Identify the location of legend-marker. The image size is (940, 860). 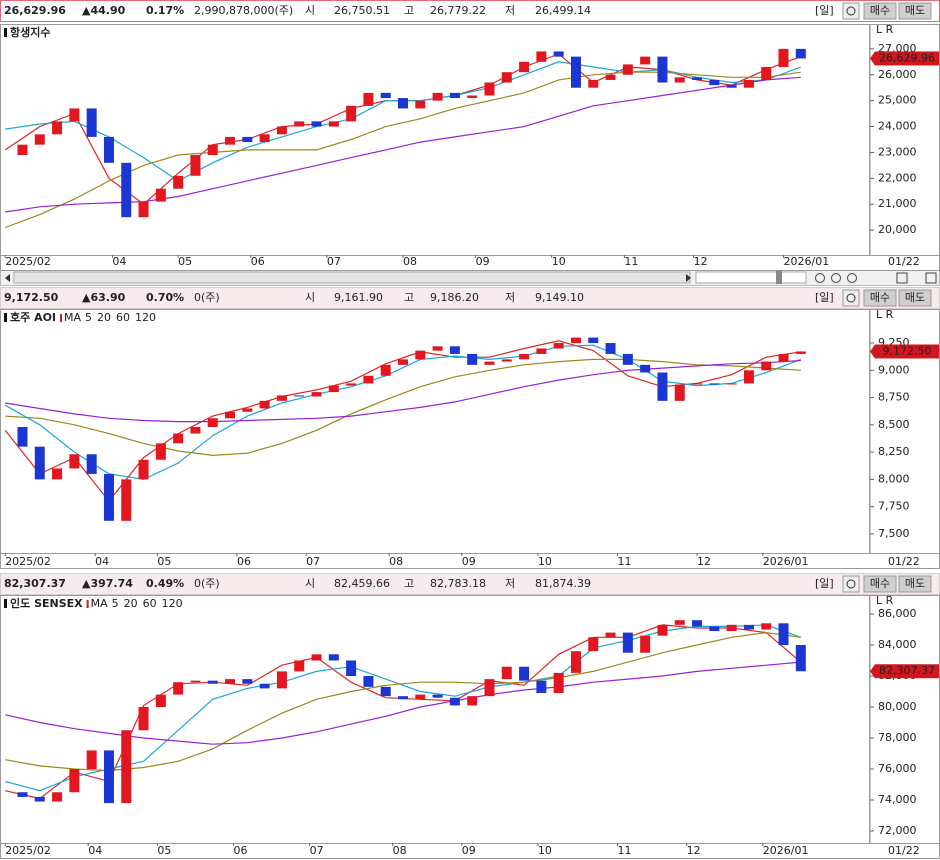
(61, 318).